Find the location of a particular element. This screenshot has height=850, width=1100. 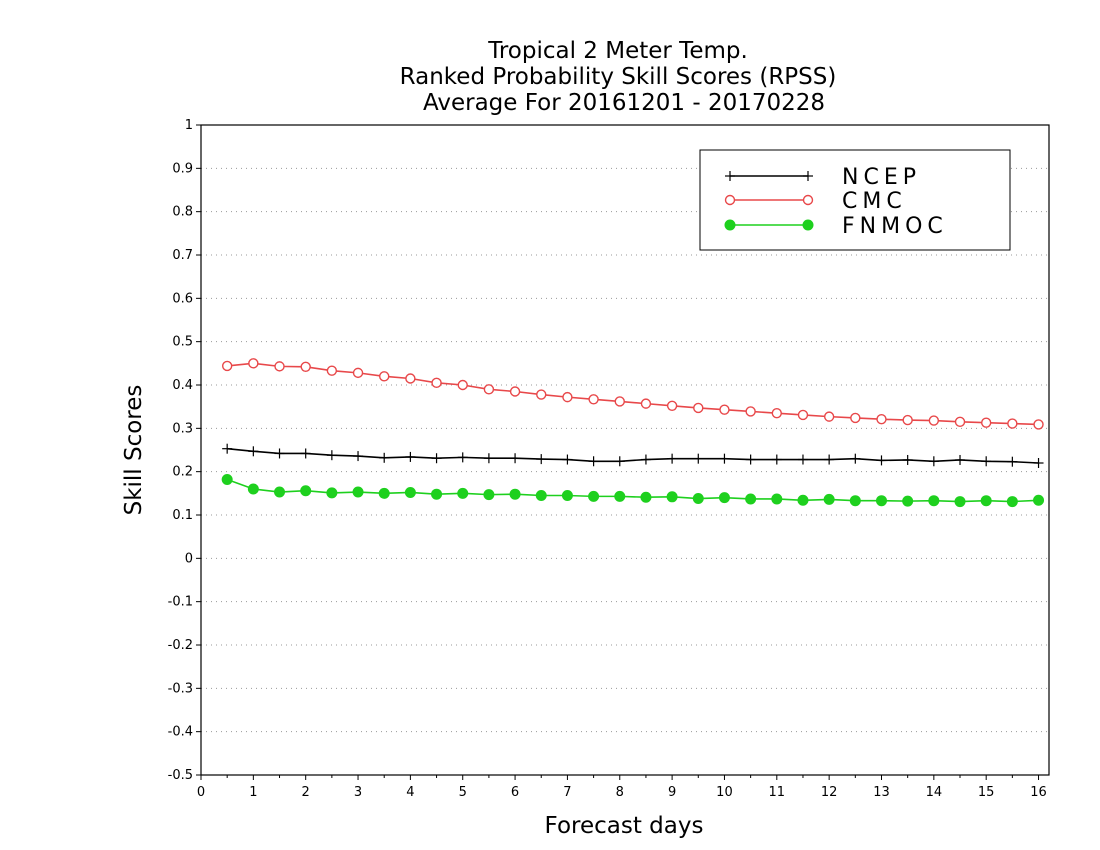

y-tick-label: -0.3 is located at coordinates (180, 688).